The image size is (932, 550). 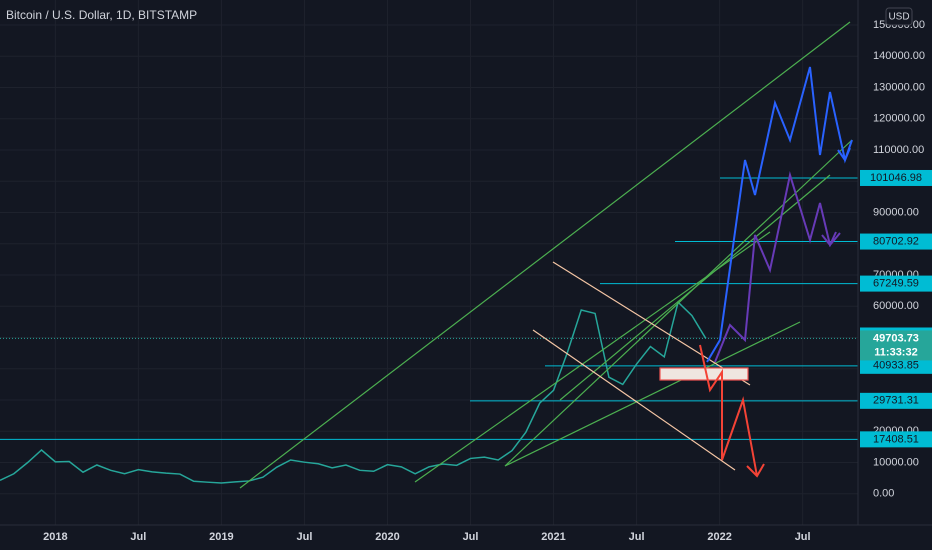 I want to click on price-axis, so click(x=895, y=275).